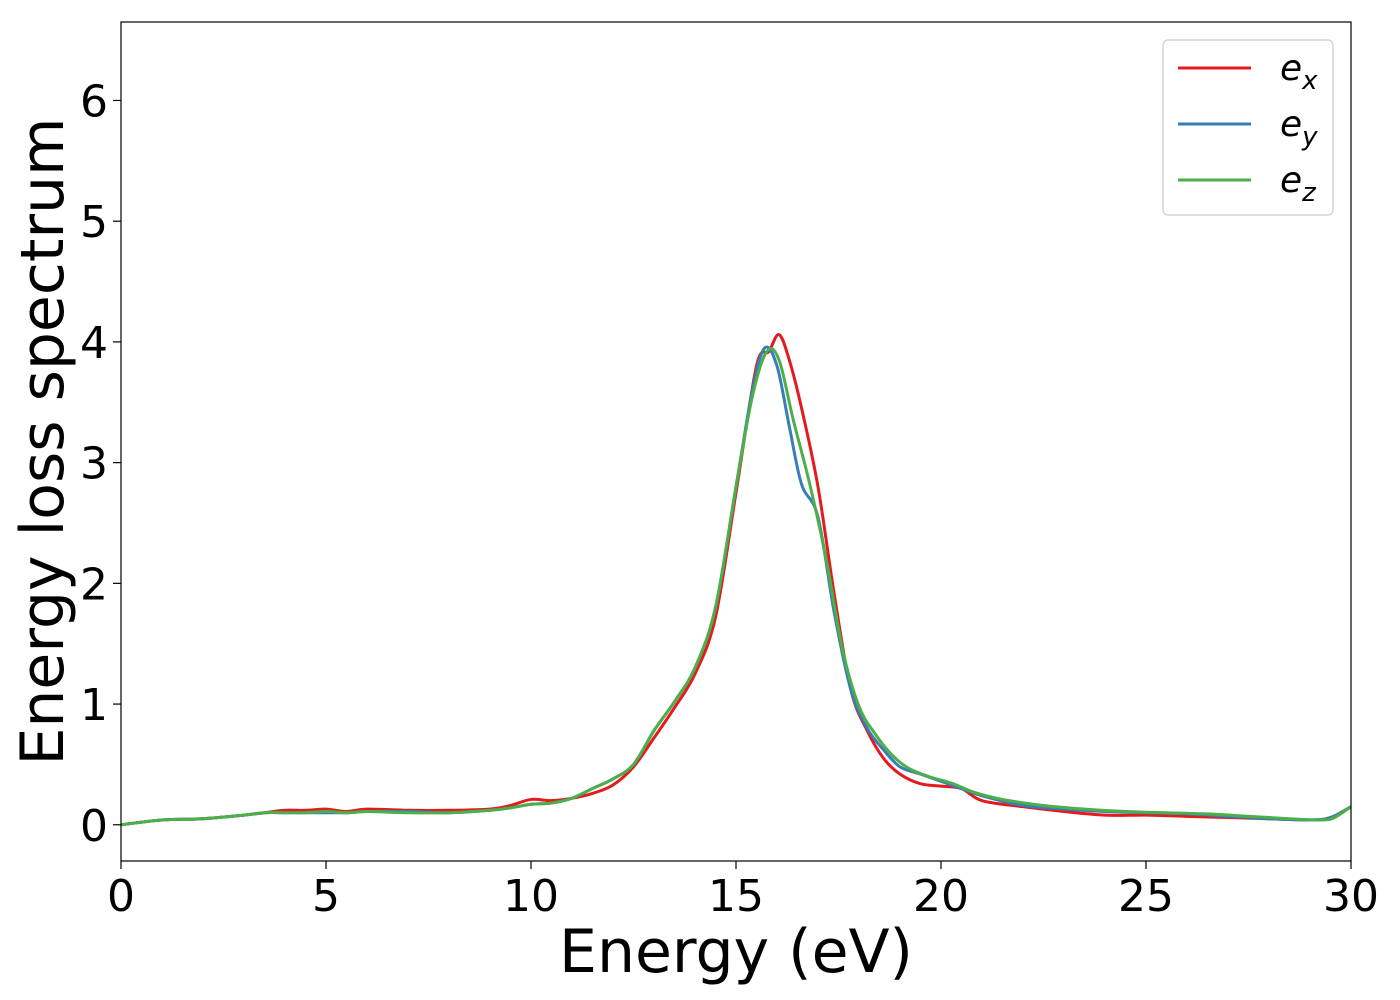  I want to click on x-tick-label: 25, so click(1146, 896).